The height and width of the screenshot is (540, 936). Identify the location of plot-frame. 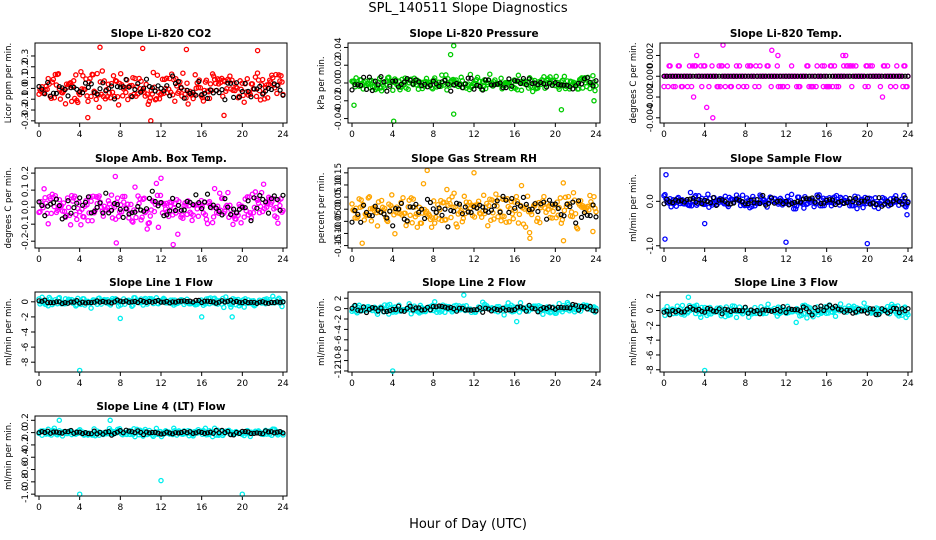
(474, 332).